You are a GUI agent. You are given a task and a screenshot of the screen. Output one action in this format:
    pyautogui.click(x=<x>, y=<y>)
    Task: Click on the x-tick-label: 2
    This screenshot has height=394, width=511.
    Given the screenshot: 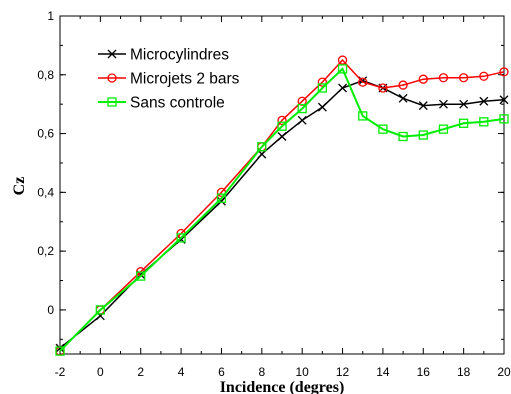 What is the action you would take?
    pyautogui.click(x=140, y=372)
    